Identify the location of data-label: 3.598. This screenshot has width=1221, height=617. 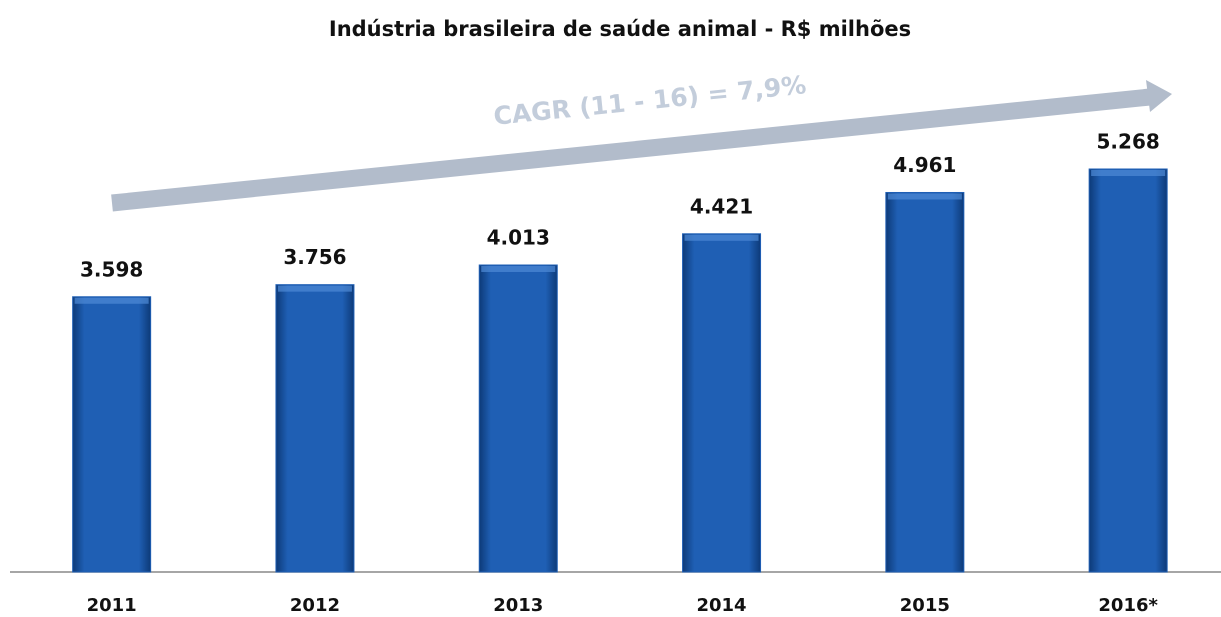
(111, 269).